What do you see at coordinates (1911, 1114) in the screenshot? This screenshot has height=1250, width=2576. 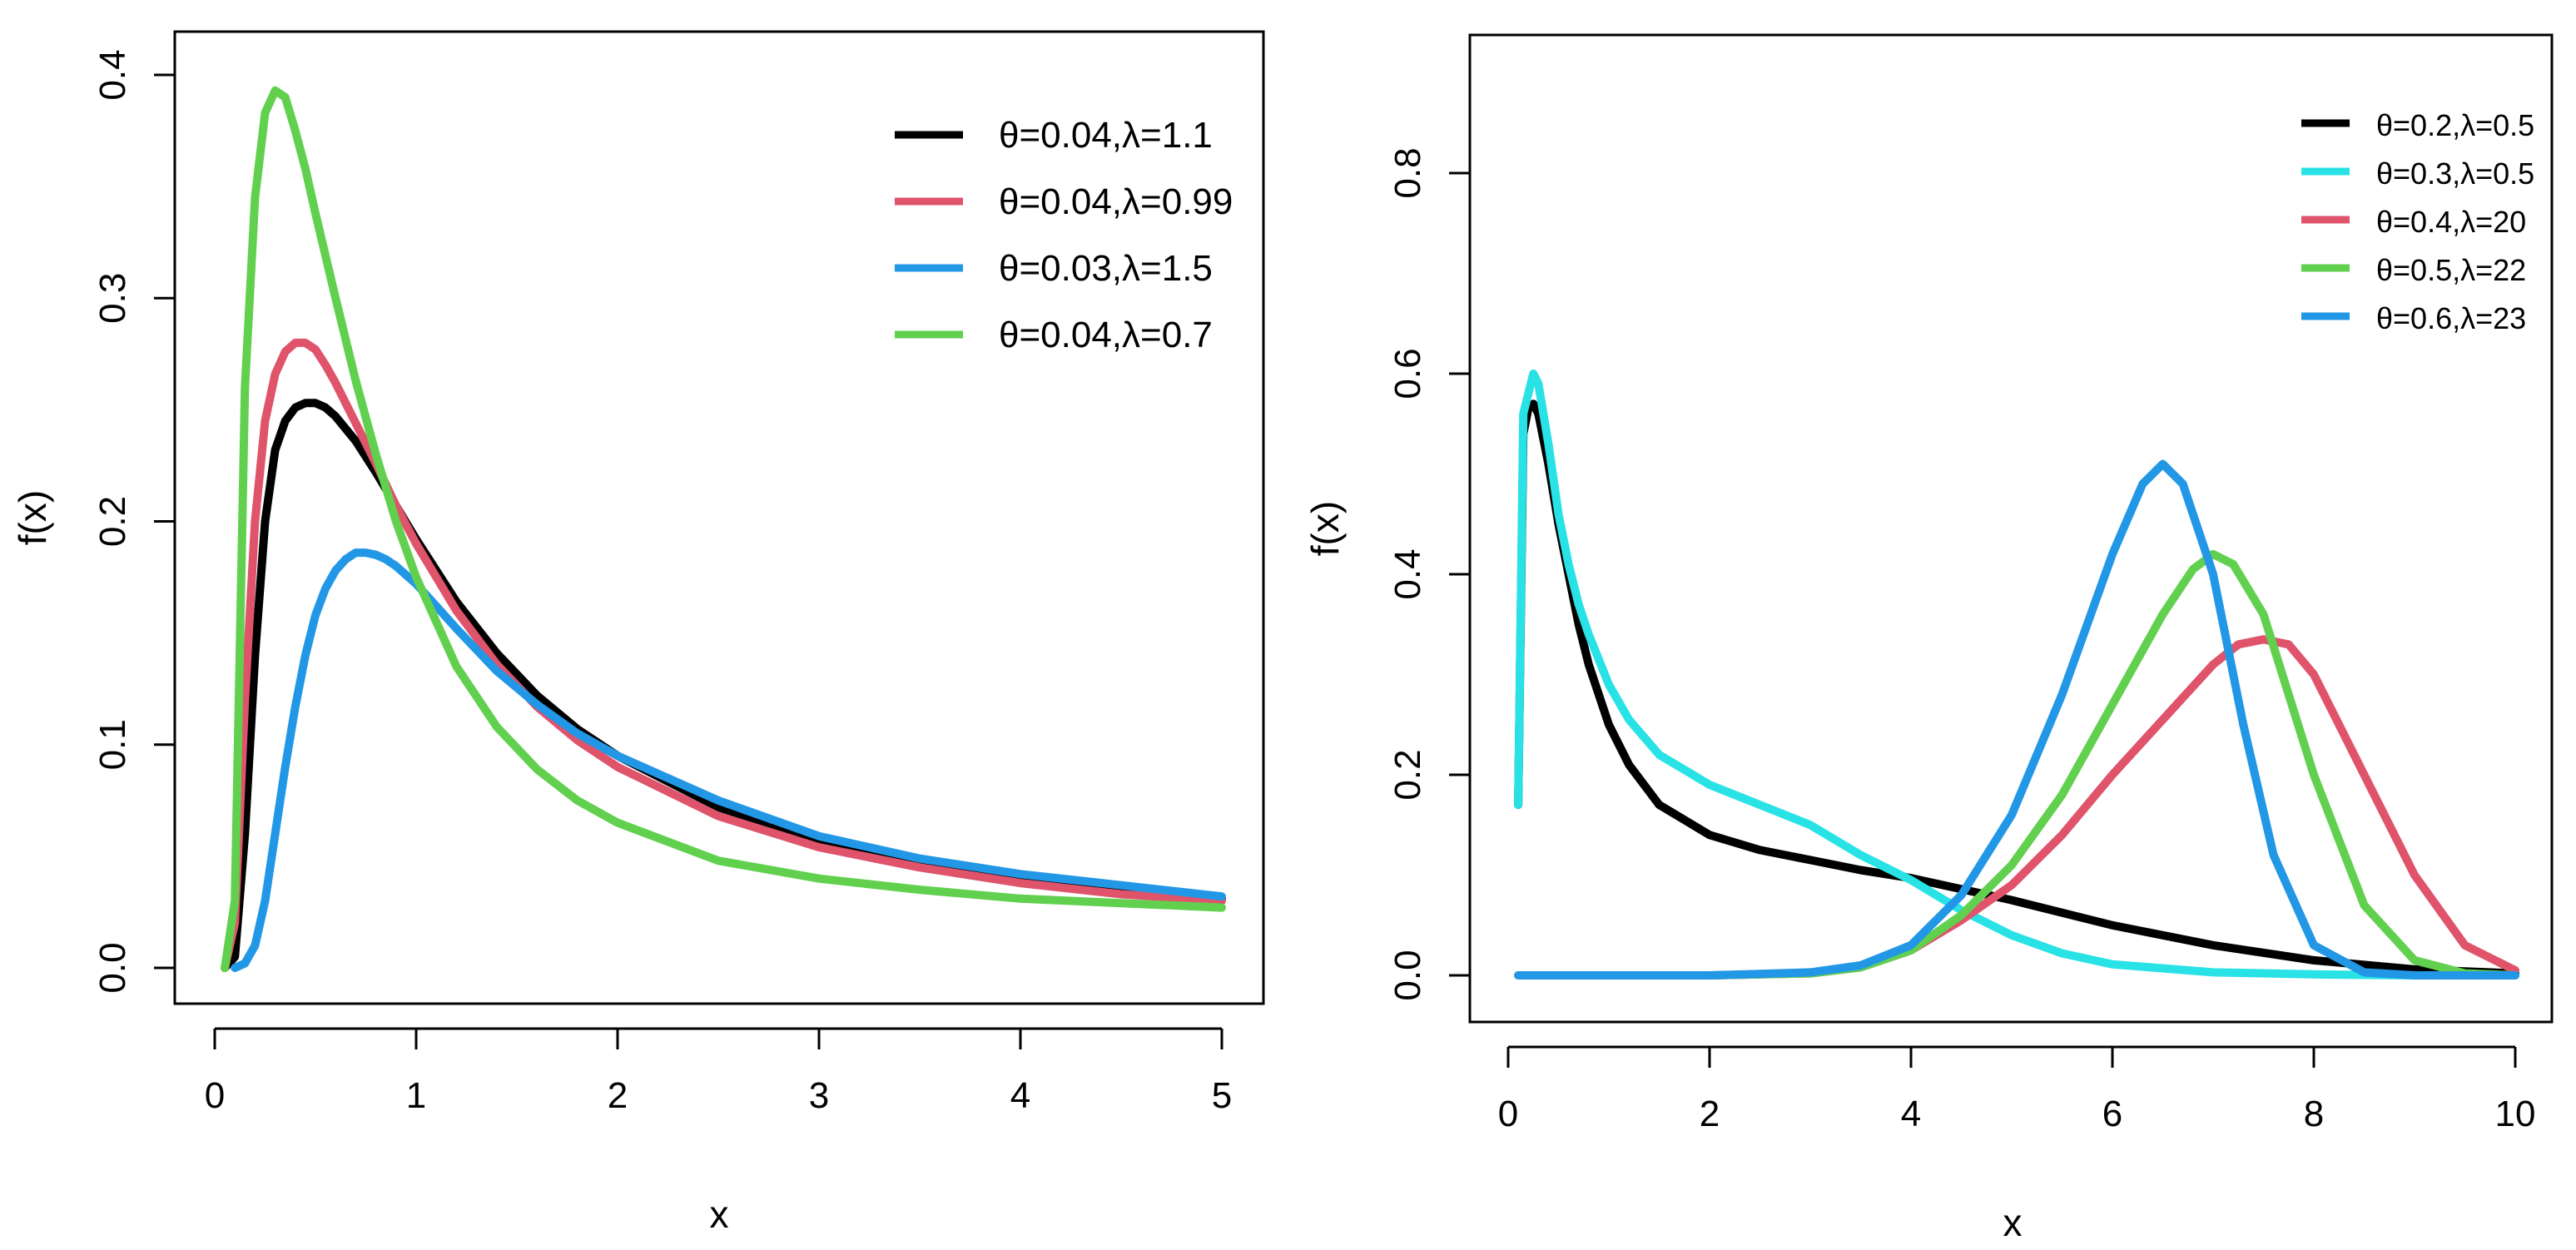 I see `right-x-tick-label: 4` at bounding box center [1911, 1114].